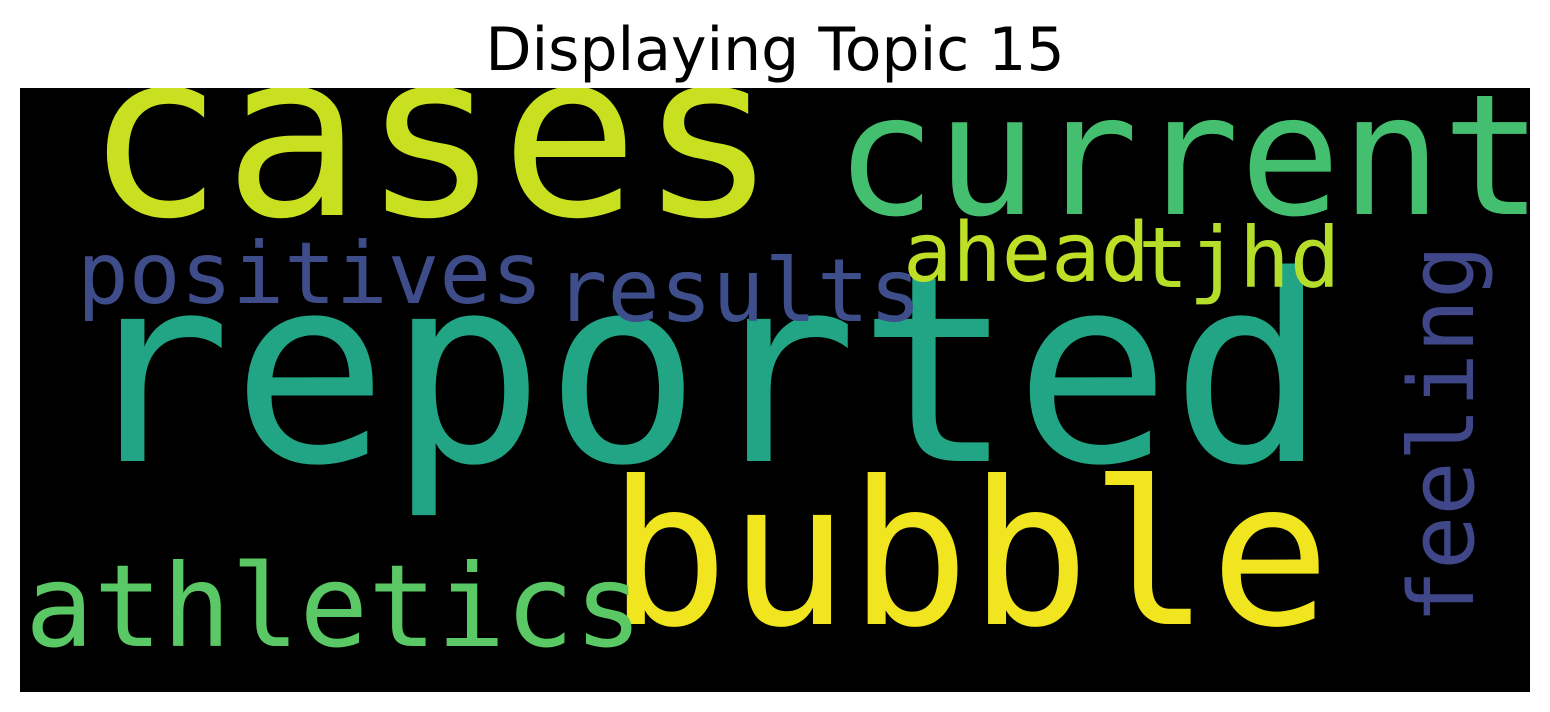 The width and height of the screenshot is (1550, 712). I want to click on word-ahead: ahead, so click(1026, 253).